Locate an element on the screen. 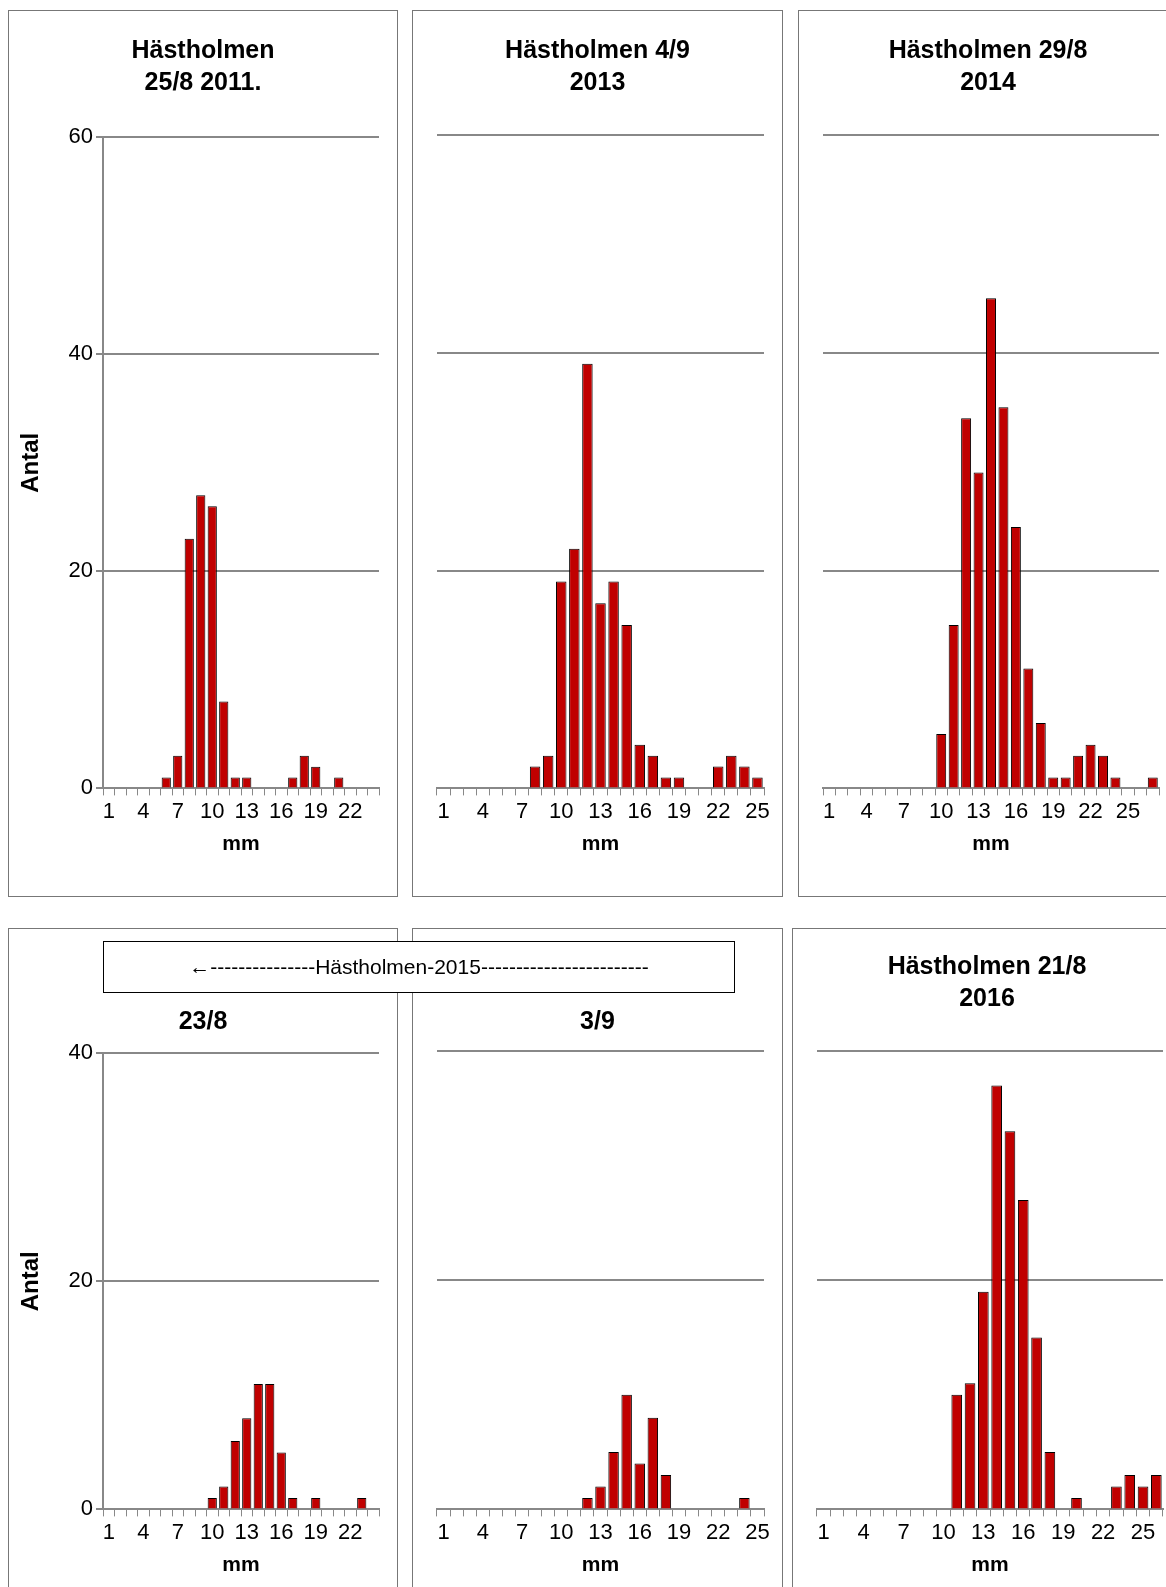  chart-title: Hästholmen 21/8 2016 is located at coordinates (987, 981).